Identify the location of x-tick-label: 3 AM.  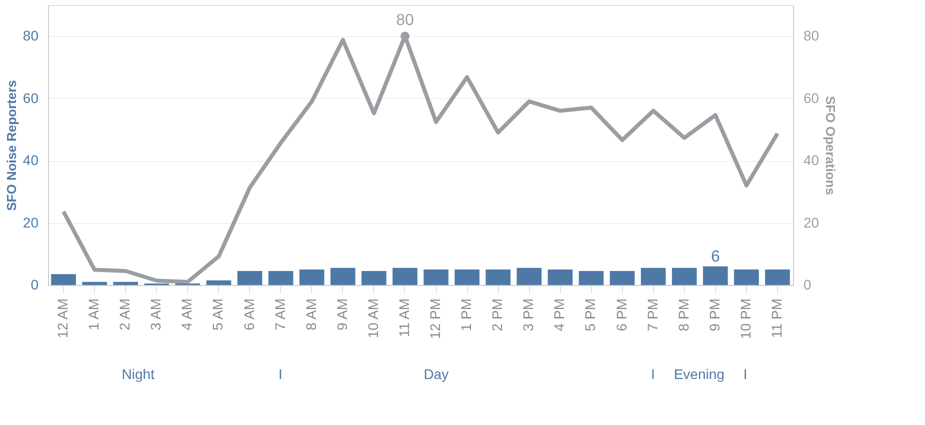
(156, 314).